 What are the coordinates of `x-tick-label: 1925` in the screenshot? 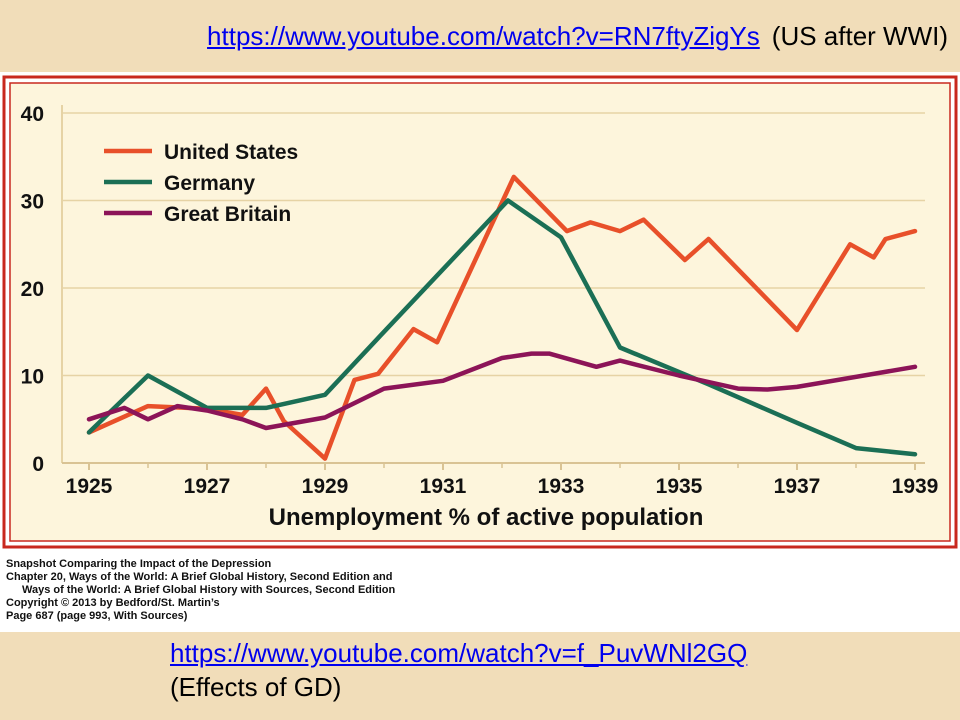 It's located at (89, 486).